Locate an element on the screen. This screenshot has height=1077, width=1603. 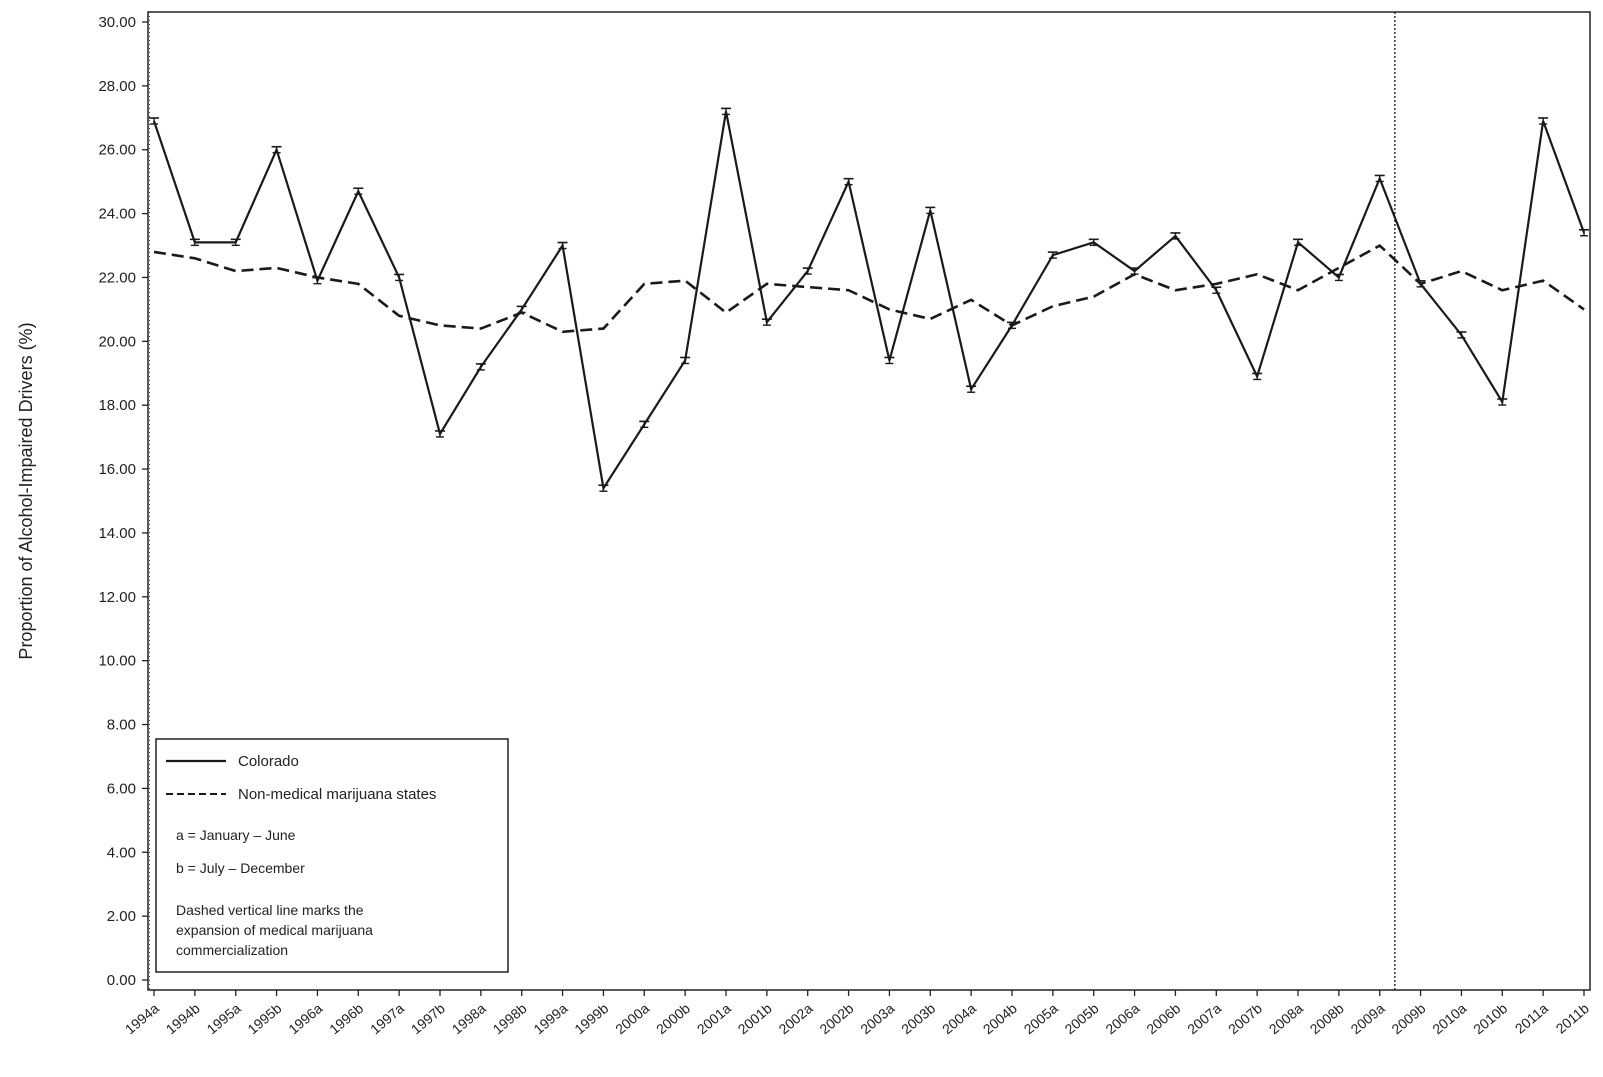
x-tick-label: 2000b is located at coordinates (673, 1018).